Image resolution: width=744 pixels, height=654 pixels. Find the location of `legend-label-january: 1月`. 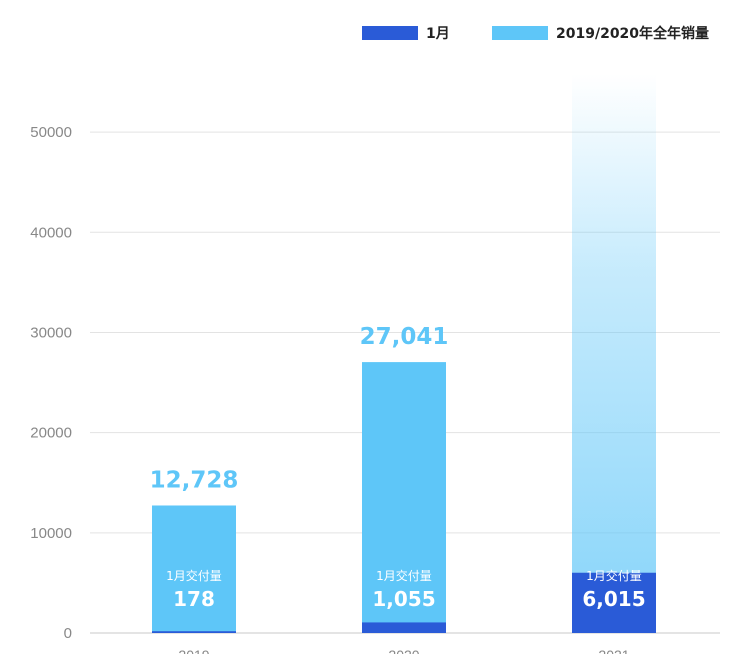

legend-label-january: 1月 is located at coordinates (438, 34).